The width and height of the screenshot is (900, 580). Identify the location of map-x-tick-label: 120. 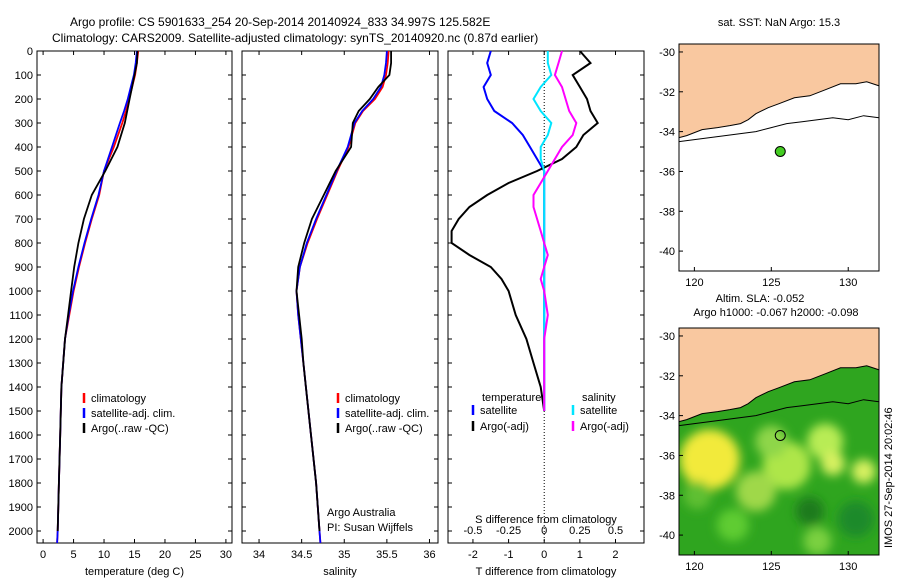
(694, 283).